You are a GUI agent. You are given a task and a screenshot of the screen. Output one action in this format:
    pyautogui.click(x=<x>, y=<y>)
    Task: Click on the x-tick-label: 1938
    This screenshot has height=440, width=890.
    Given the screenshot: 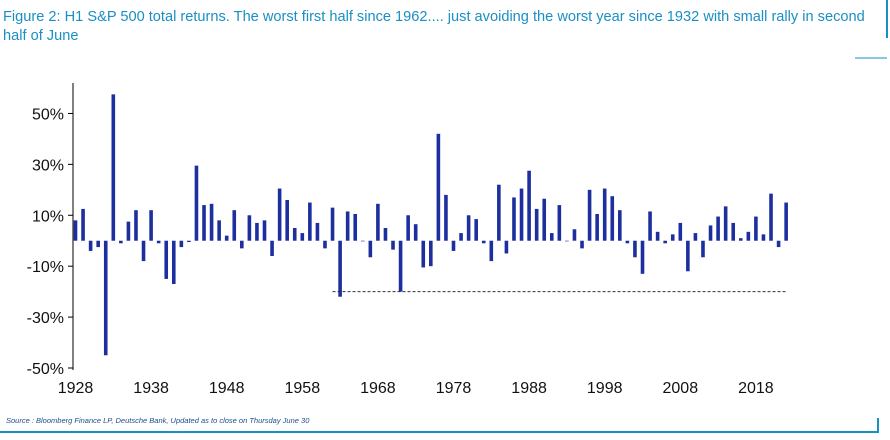 What is the action you would take?
    pyautogui.click(x=151, y=388)
    